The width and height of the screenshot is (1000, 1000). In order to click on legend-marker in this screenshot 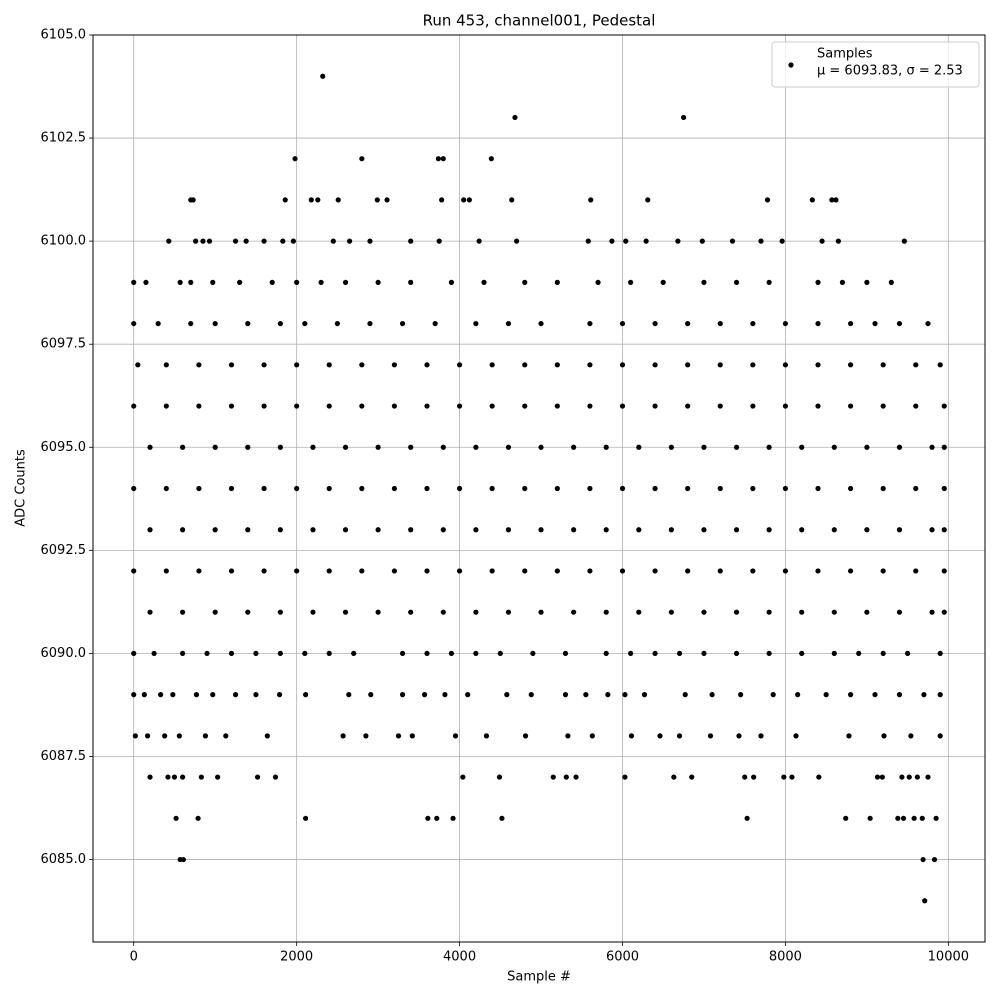, I will do `click(791, 65)`.